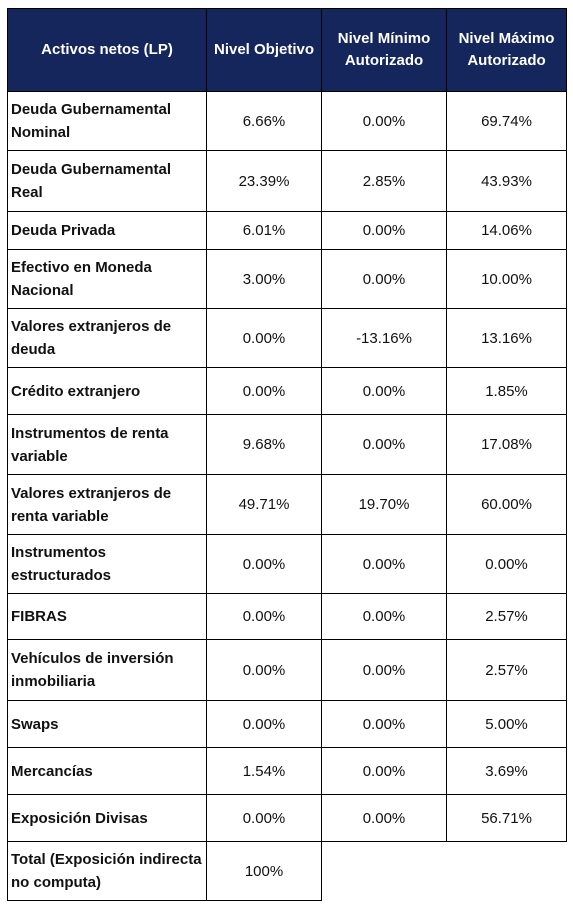  Describe the element at coordinates (264, 230) in the screenshot. I see `cell-objetivo: 6.01%` at that location.